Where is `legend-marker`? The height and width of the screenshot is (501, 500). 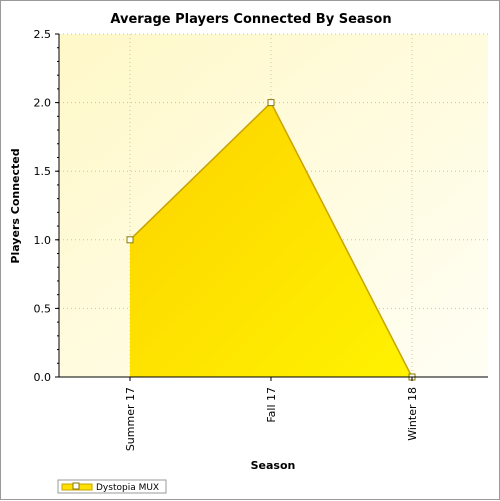 legend-marker is located at coordinates (76, 486).